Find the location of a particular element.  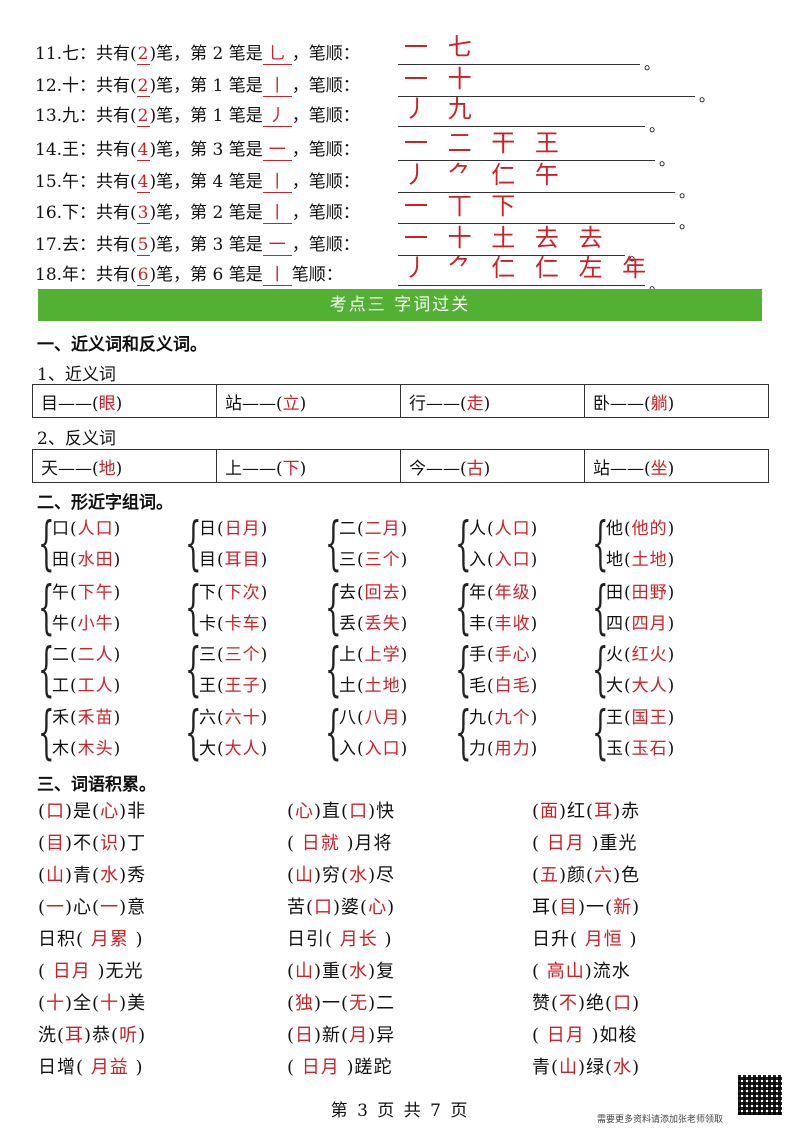

stroke-answer: 丨 is located at coordinates (277, 213).